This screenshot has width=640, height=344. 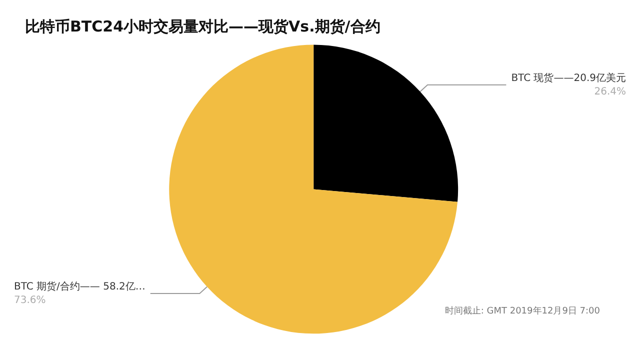 I want to click on chart-title: 比特币BTC24小时交易量对比——现货Vs.期货/合约, so click(x=202, y=27).